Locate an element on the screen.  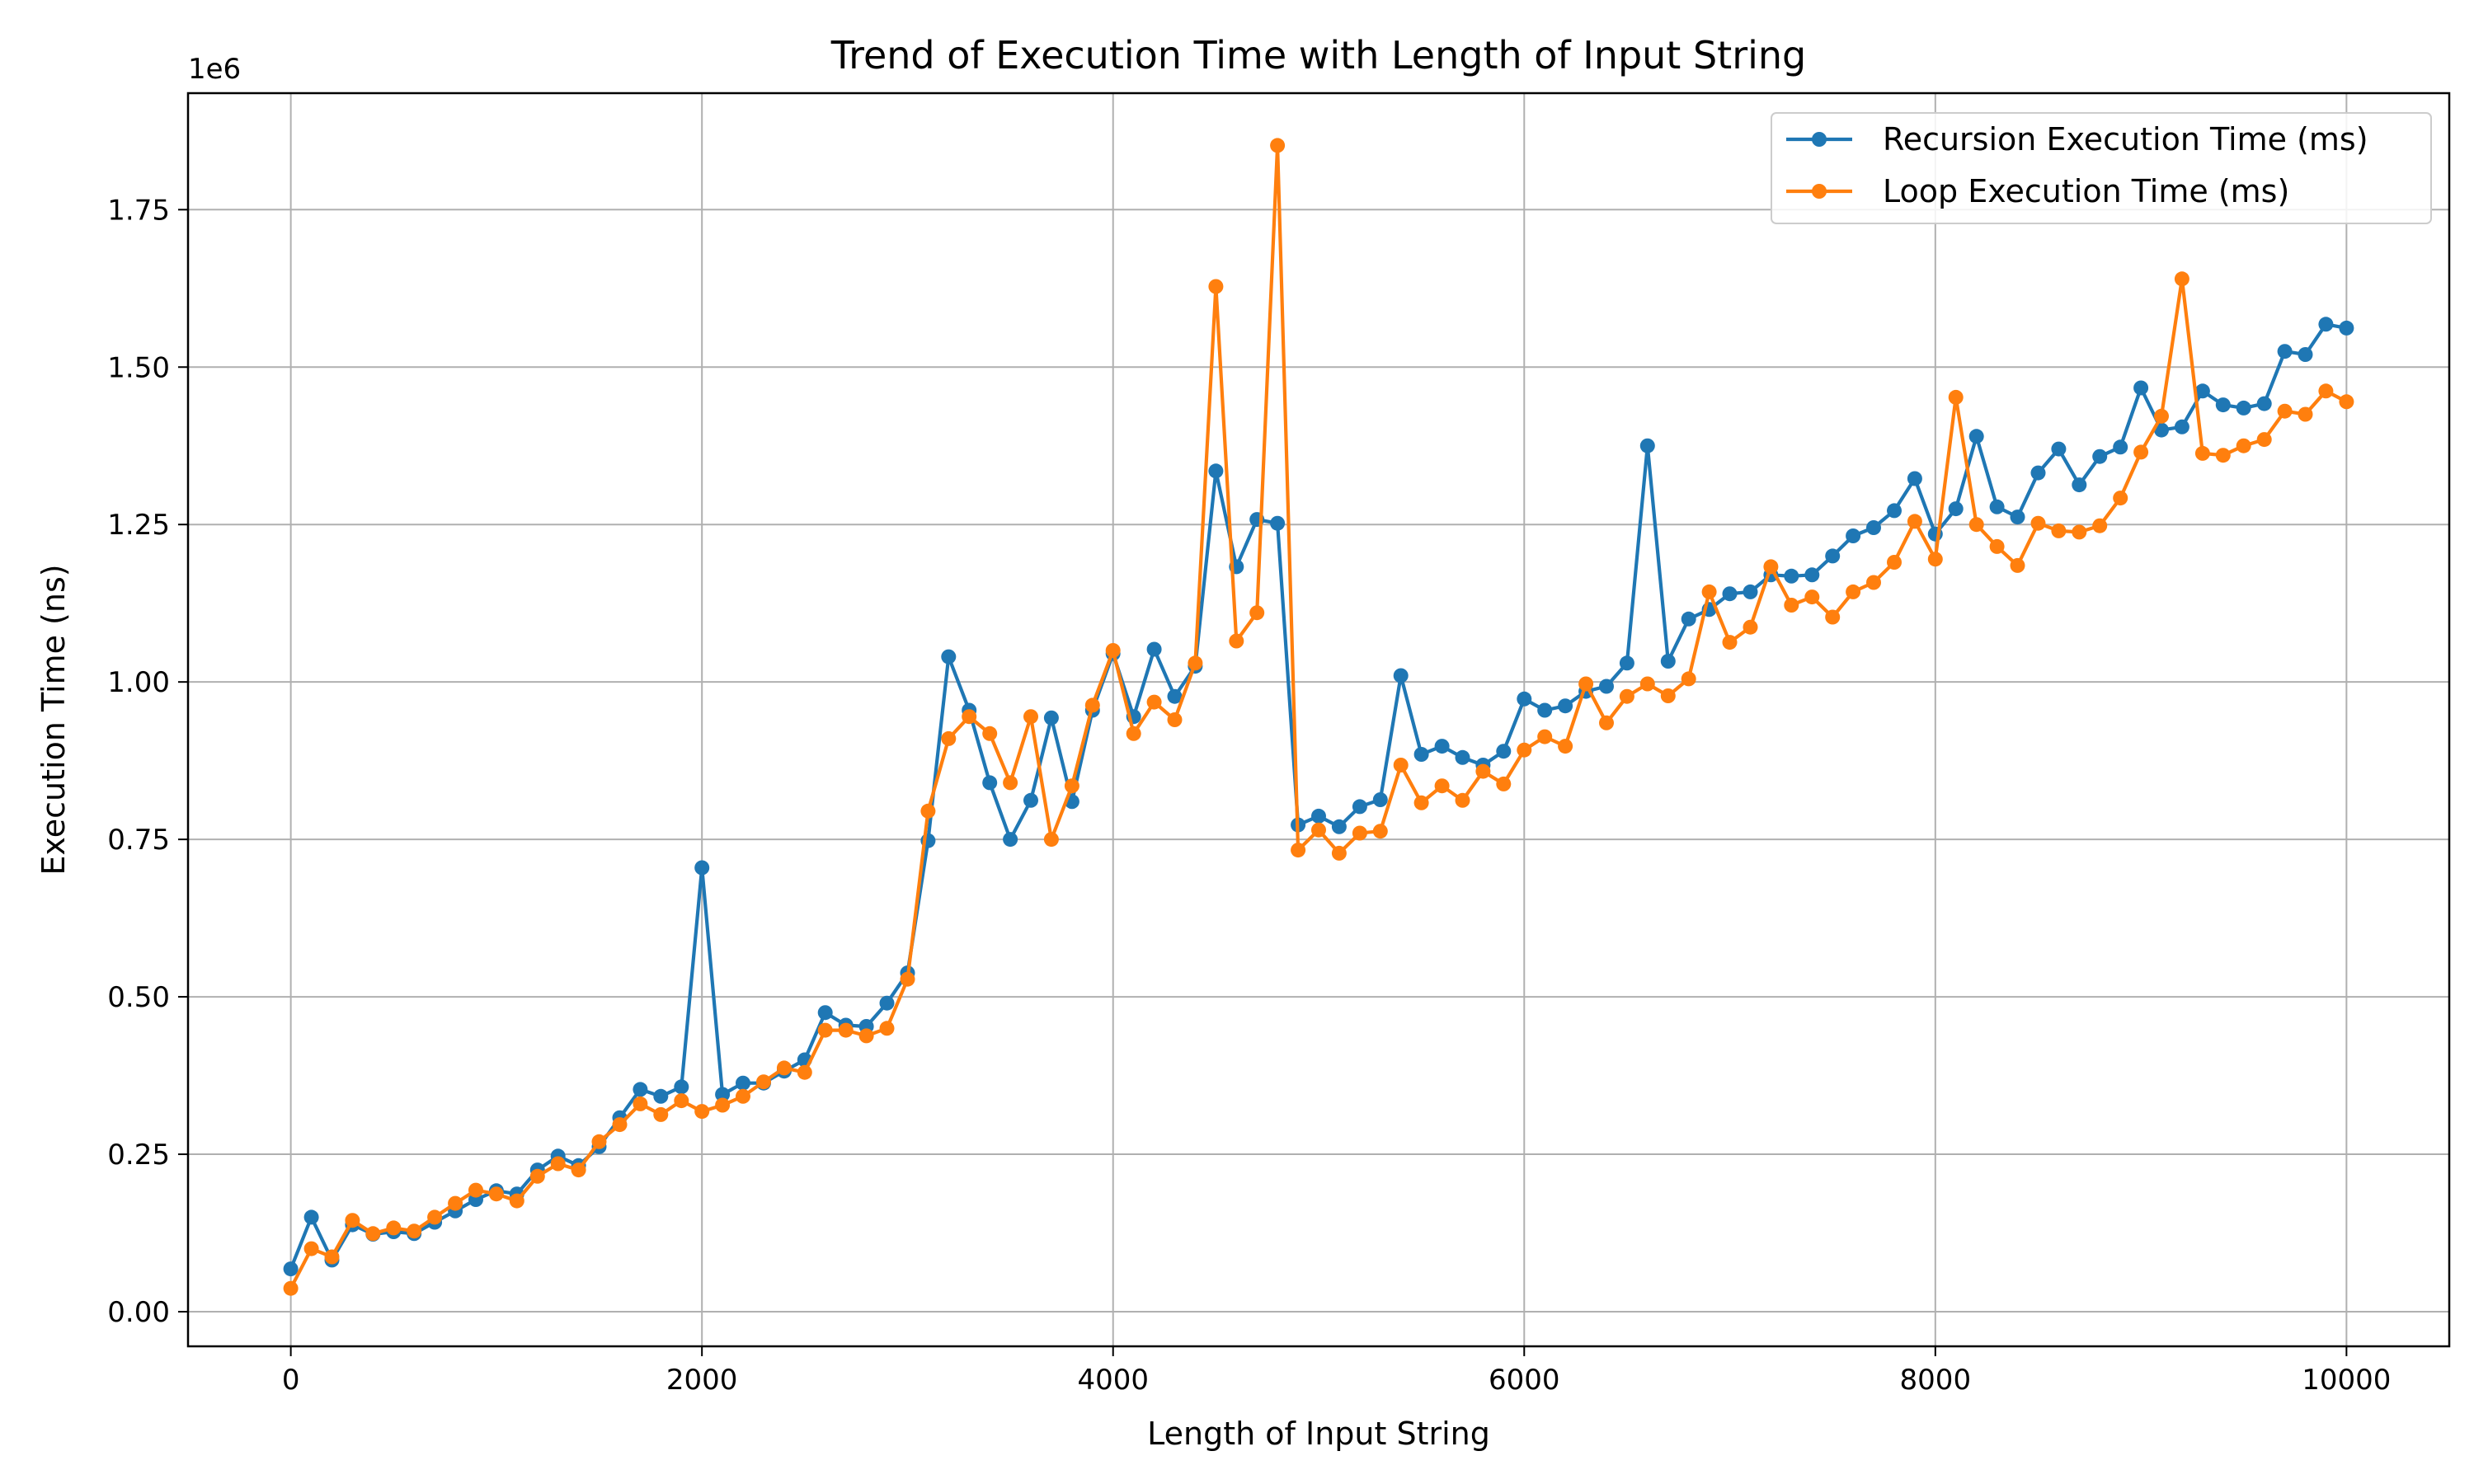
y-axis-label: Execution Time (ns) is located at coordinates (53, 719).